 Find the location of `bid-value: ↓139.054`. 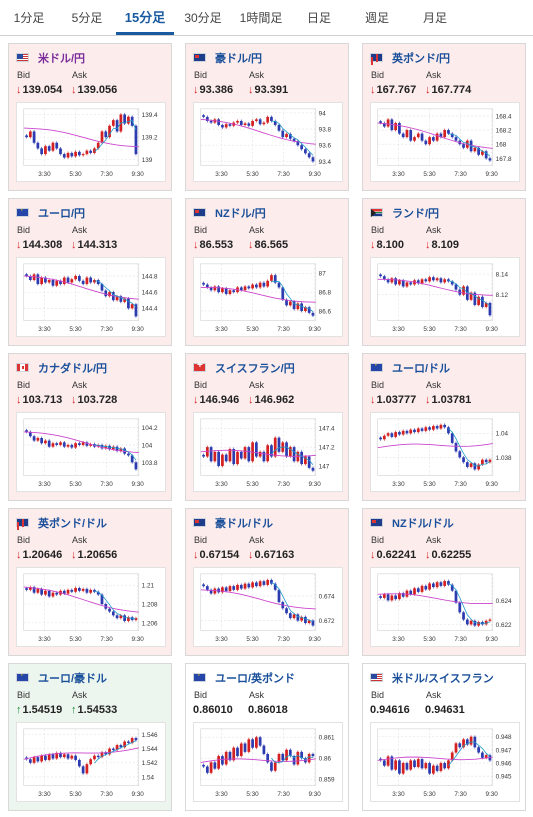

bid-value: ↓139.054 is located at coordinates (39, 90).